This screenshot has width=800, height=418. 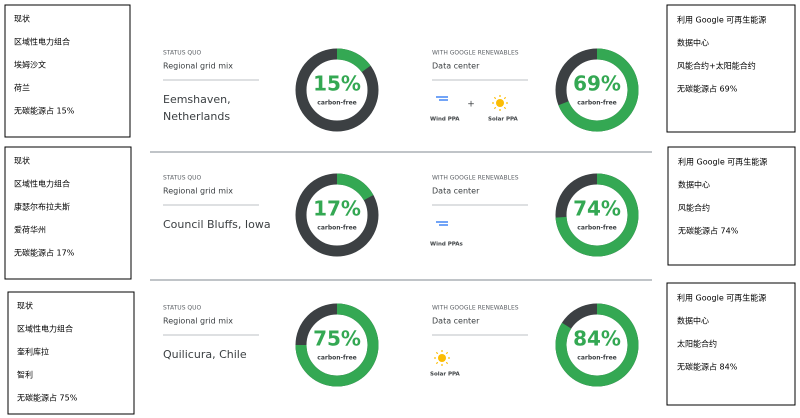 I want to click on note-line: 埃姆沙文, so click(x=30, y=65).